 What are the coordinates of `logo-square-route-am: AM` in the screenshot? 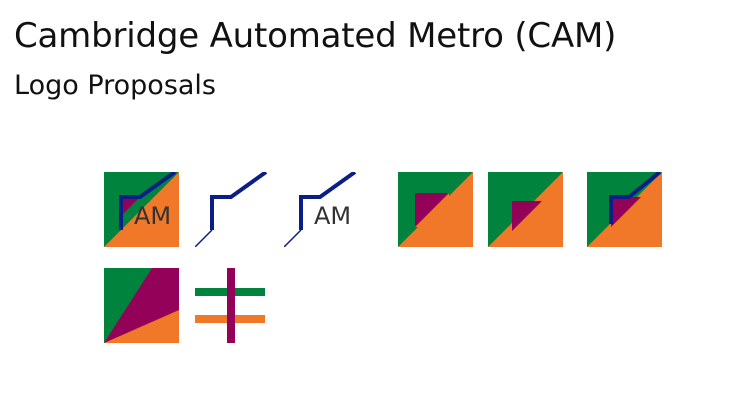 It's located at (141, 209).